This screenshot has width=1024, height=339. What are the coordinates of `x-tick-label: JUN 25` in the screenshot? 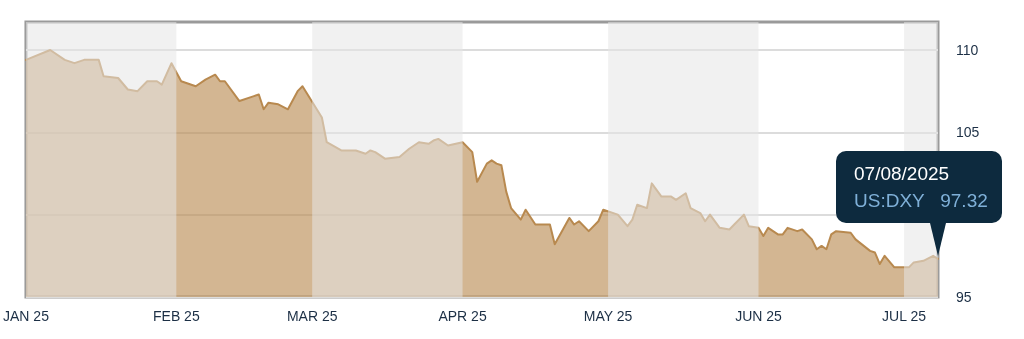 It's located at (759, 316).